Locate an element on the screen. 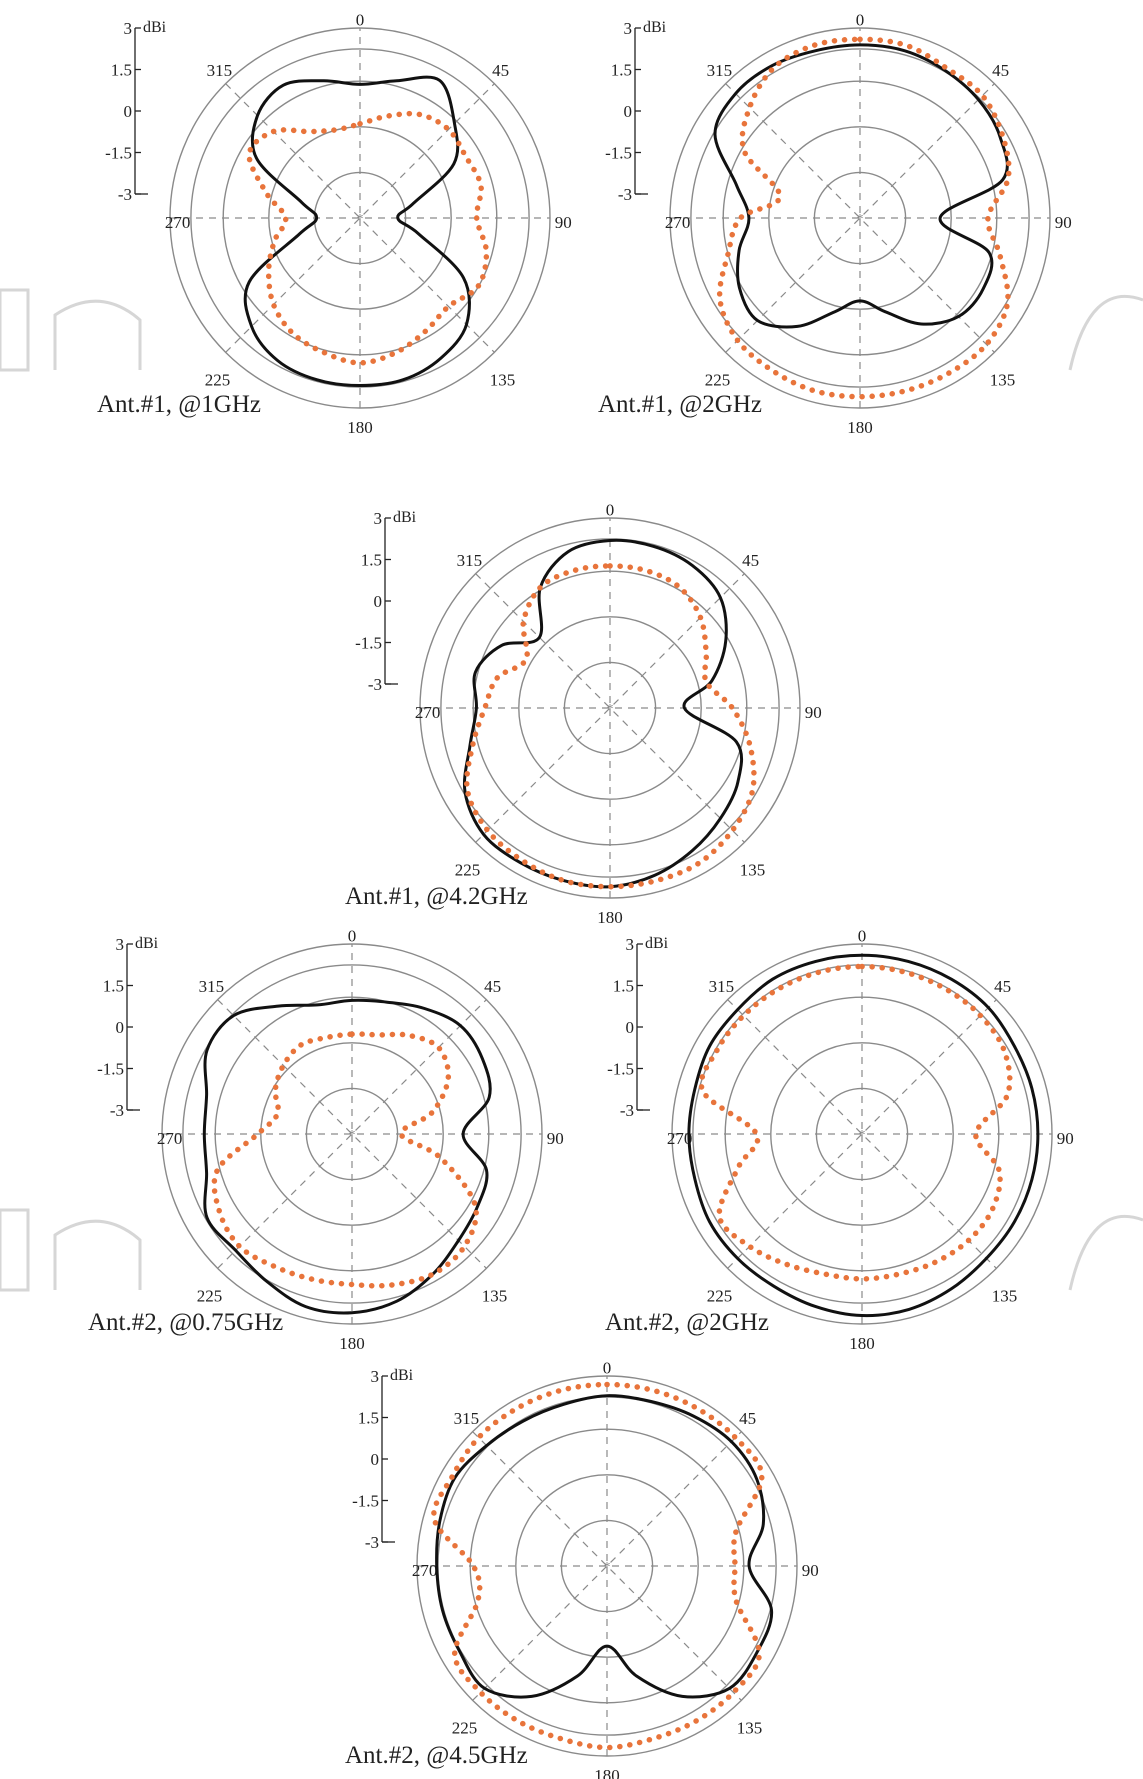 The height and width of the screenshot is (1779, 1143). chart-title: Ant.#2, @0.75GHz is located at coordinates (185, 1322).